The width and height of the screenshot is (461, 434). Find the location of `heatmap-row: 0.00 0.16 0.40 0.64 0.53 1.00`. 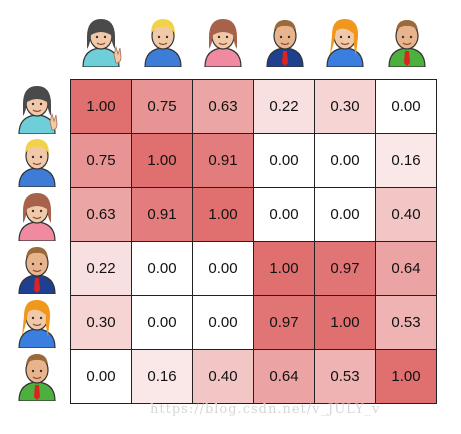

heatmap-row: 0.00 0.16 0.40 0.64 0.53 1.00 is located at coordinates (253, 376).